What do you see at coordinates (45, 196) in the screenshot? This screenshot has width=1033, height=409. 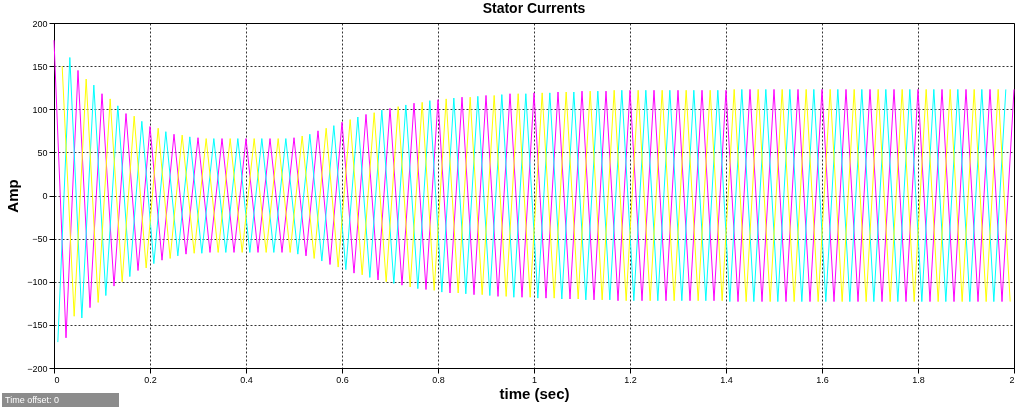 I see `y-tick-label: 0` at bounding box center [45, 196].